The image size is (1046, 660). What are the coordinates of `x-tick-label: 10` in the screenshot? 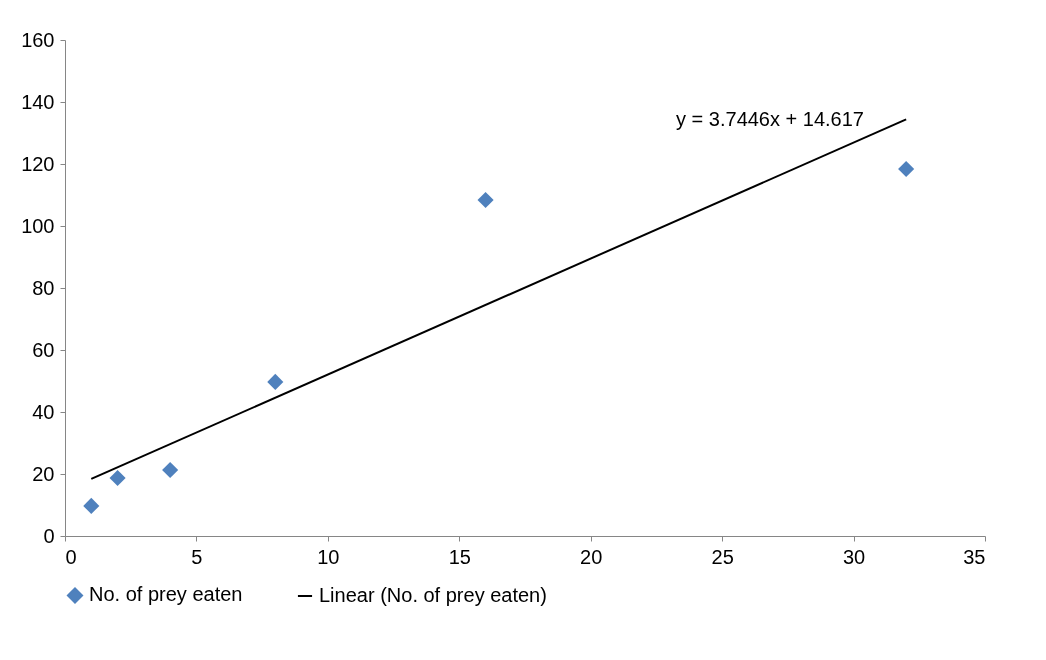 It's located at (328, 556).